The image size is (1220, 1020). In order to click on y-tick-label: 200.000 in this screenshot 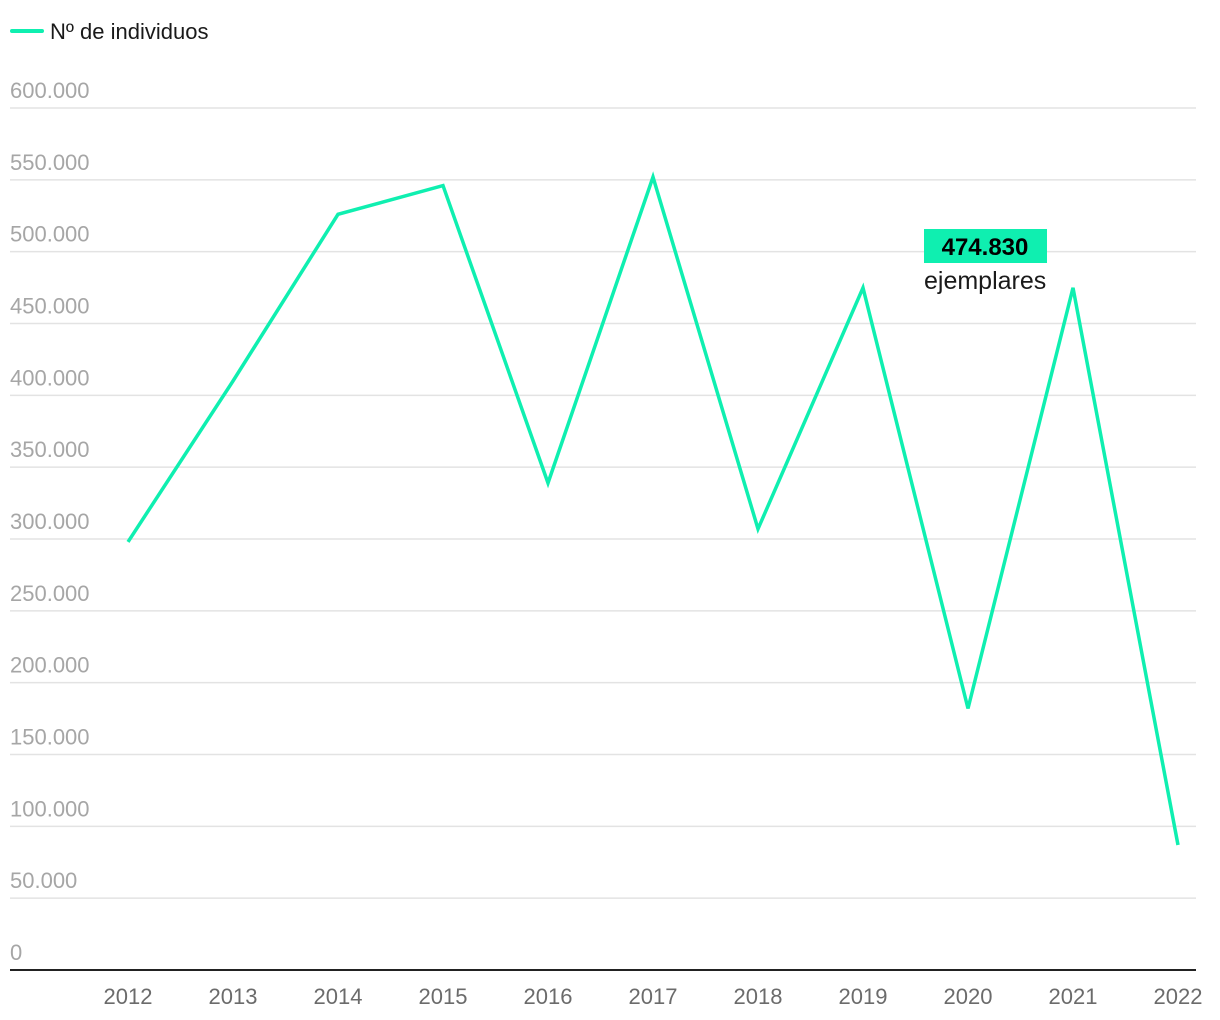, I will do `click(50, 665)`.